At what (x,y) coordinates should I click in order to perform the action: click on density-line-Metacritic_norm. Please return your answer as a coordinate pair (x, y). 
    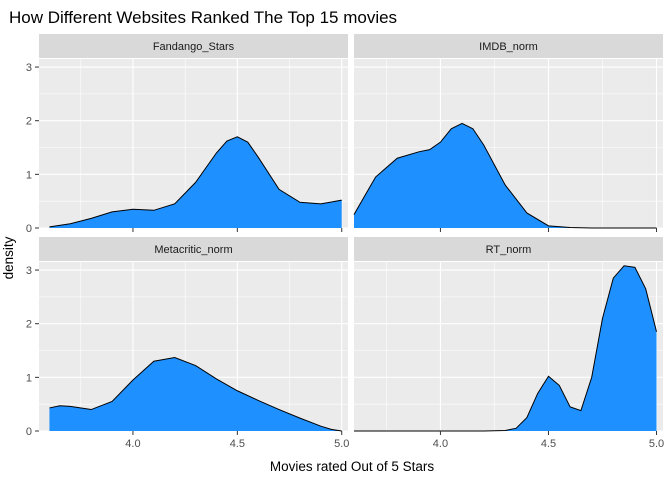
    Looking at the image, I should click on (195, 394).